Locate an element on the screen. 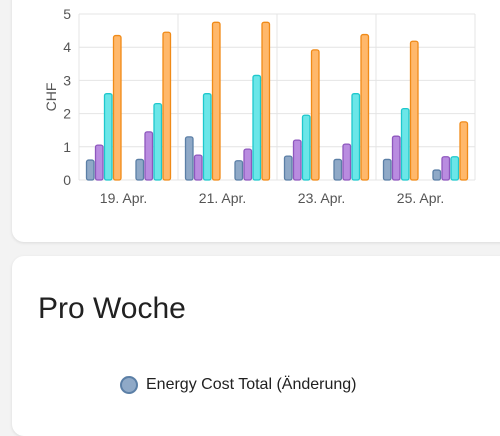  legend-label: Energy Cost Total (Änderung) is located at coordinates (251, 384).